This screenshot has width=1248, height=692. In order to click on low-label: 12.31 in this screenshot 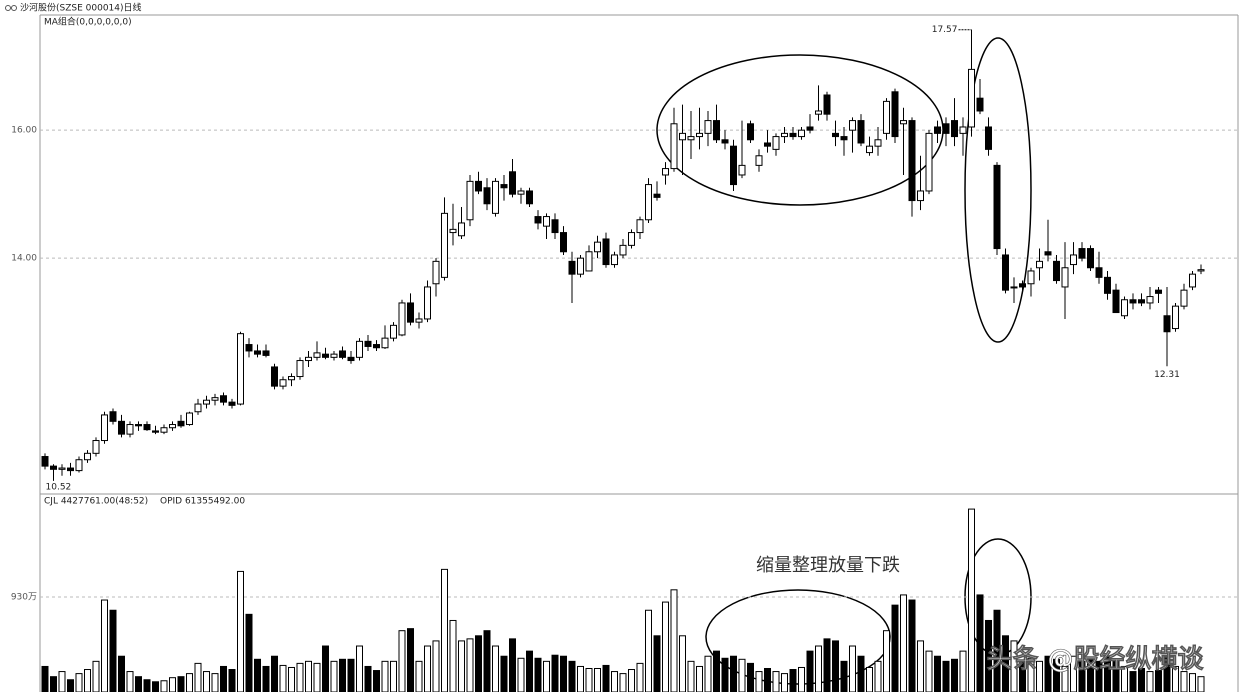, I will do `click(1167, 375)`.